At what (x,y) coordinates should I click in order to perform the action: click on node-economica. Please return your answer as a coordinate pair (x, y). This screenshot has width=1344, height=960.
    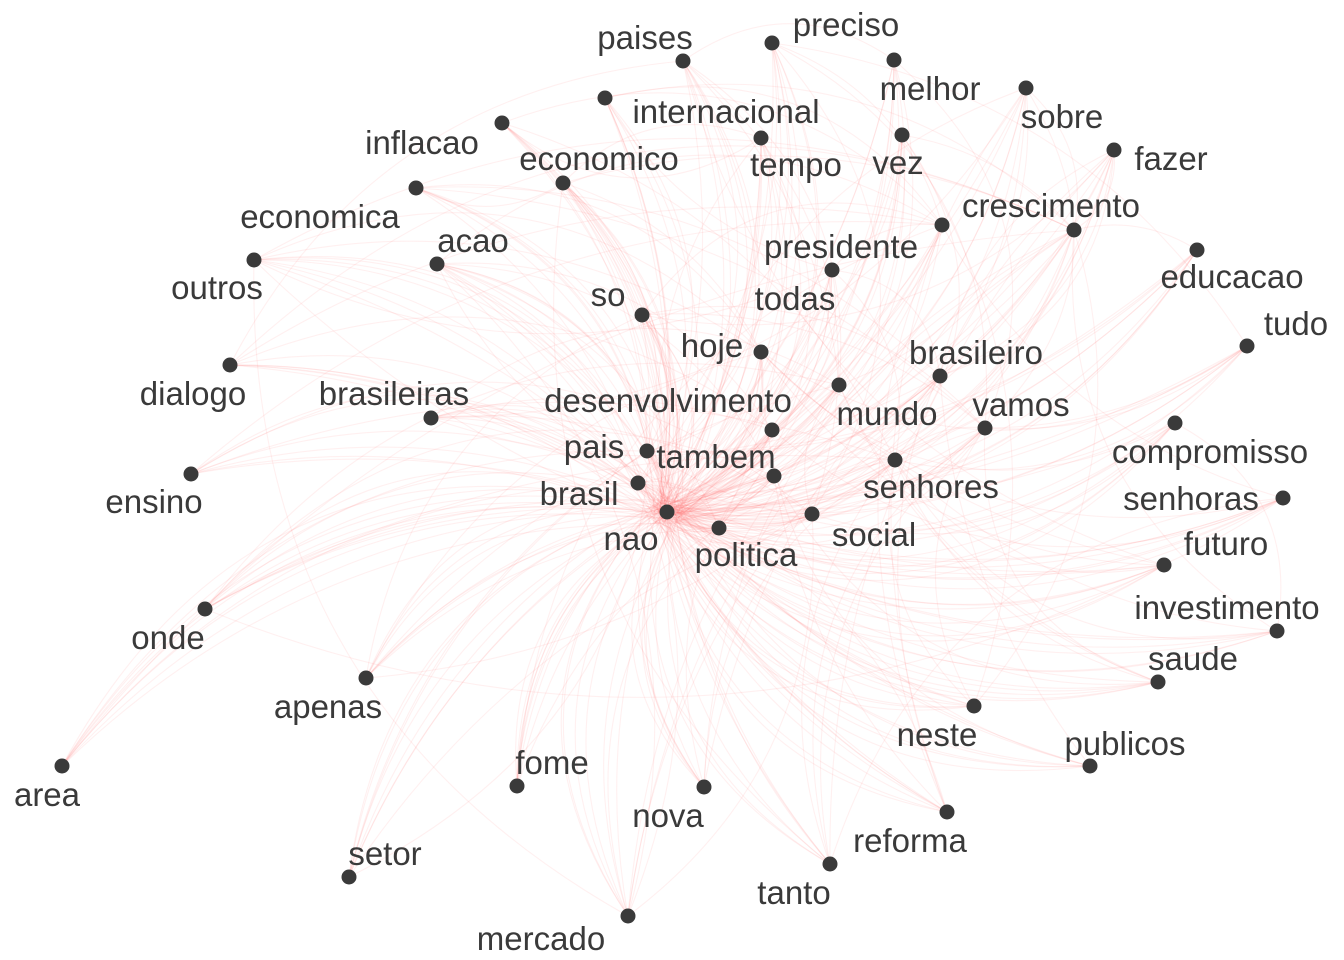
    Looking at the image, I should click on (416, 188).